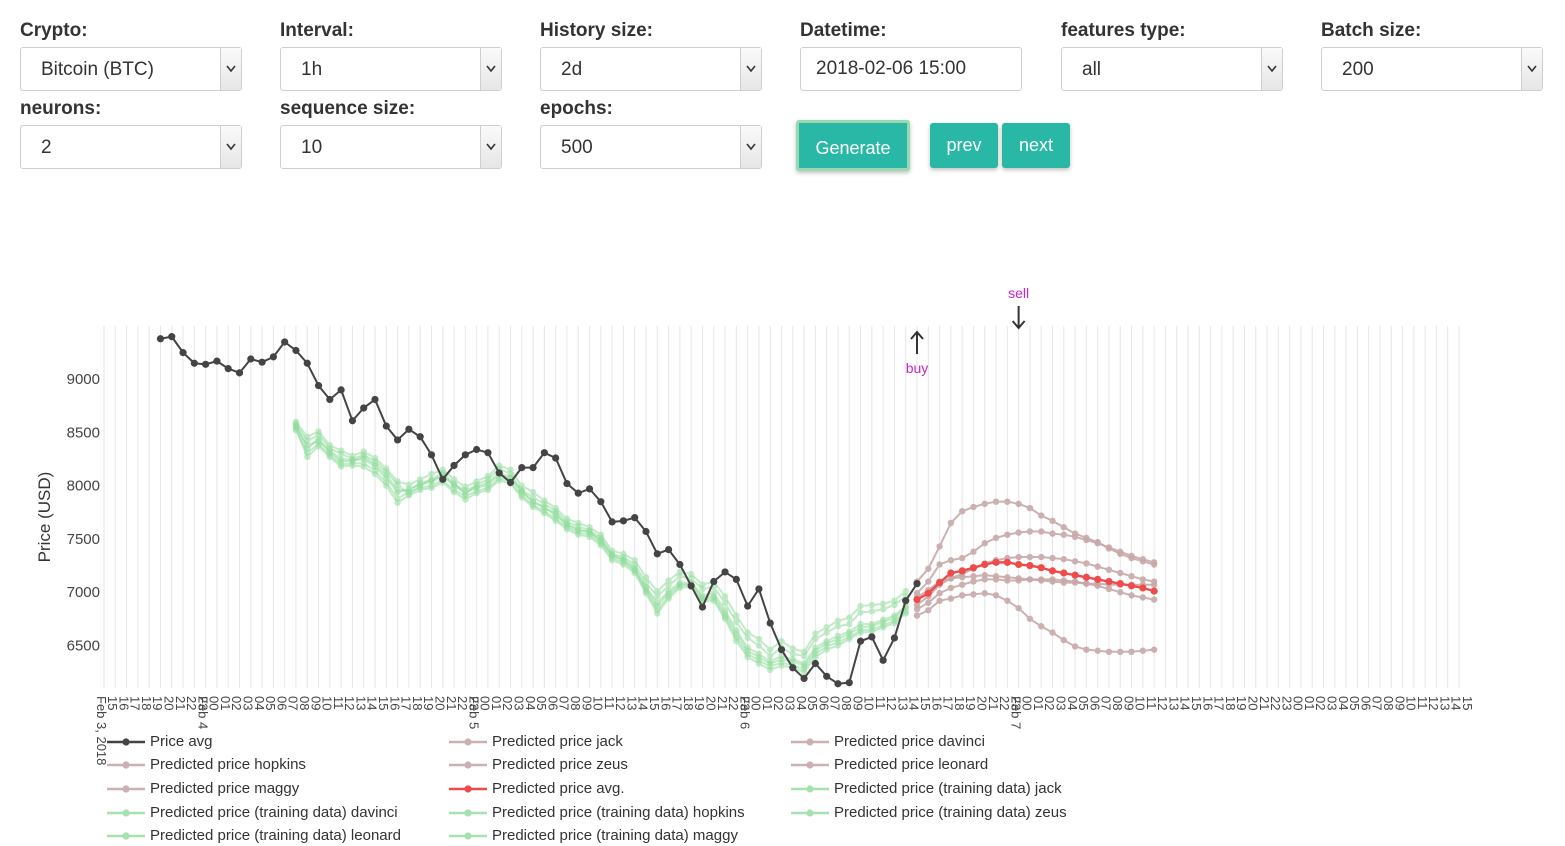  Describe the element at coordinates (202, 703) in the screenshot. I see `x-tick-label: 23` at that location.